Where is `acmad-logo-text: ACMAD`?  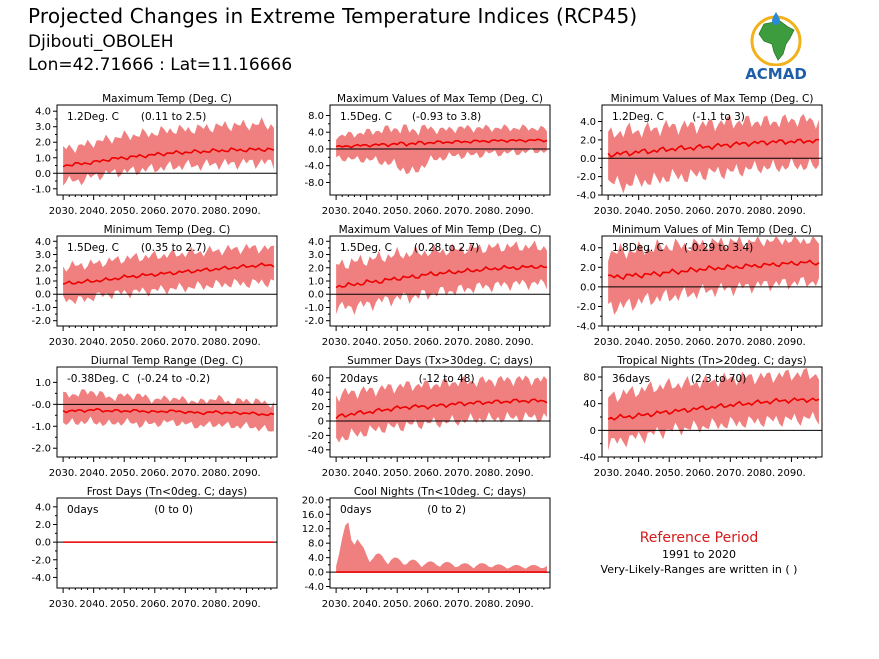 acmad-logo-text: ACMAD is located at coordinates (776, 74).